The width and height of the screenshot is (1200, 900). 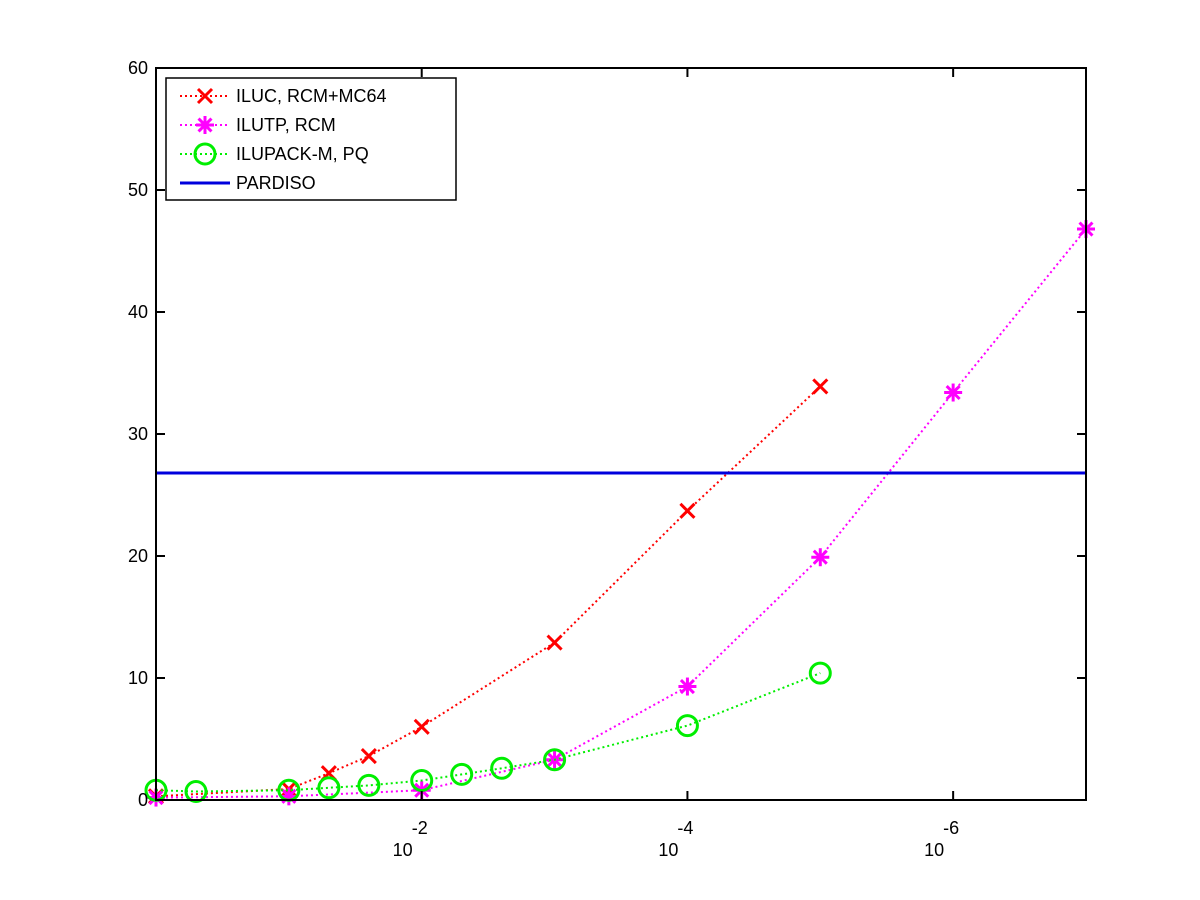 What do you see at coordinates (668, 850) in the screenshot?
I see `x-tick-base--4: 10` at bounding box center [668, 850].